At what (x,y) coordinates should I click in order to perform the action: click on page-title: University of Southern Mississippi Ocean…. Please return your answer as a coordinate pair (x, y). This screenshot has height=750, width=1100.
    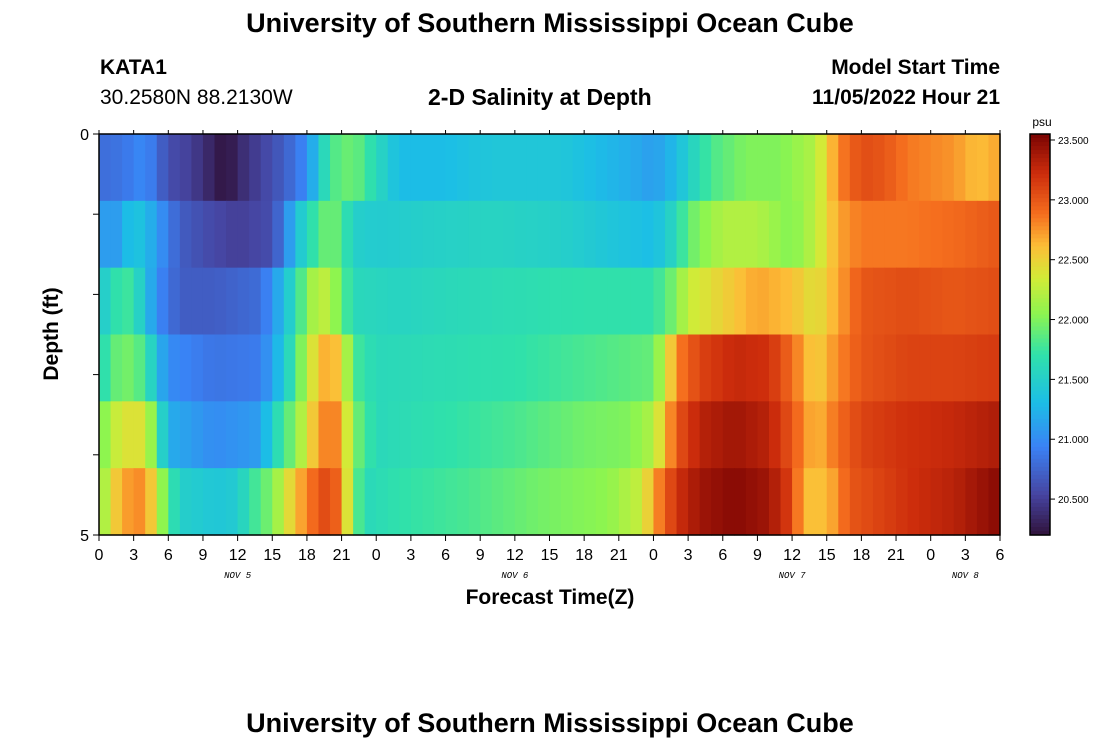
    Looking at the image, I should click on (550, 23).